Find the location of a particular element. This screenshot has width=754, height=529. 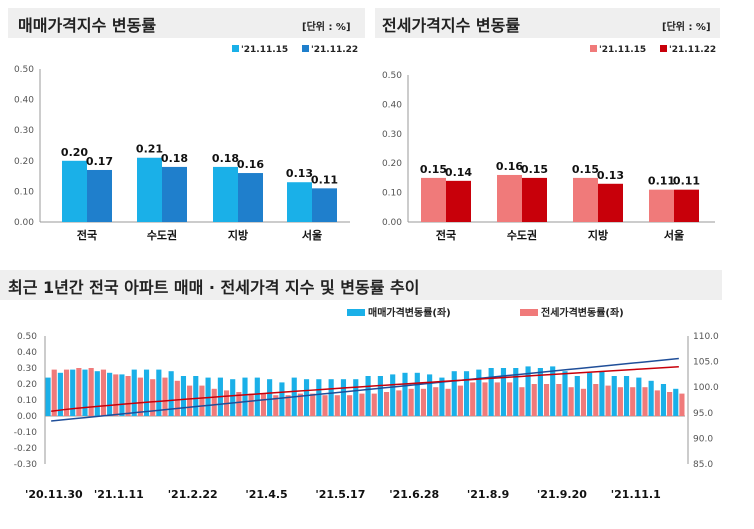

left-y-tick-label: -0.10 is located at coordinates (26, 433).